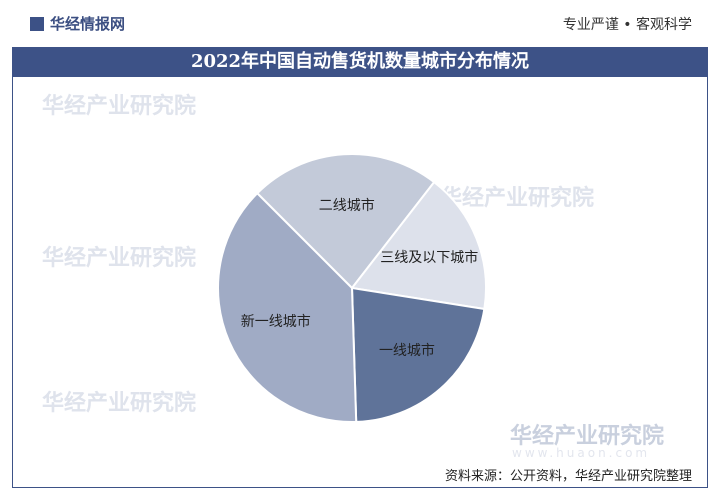 This screenshot has width=720, height=500. I want to click on slogan: 专业严谨 • 客观科学, so click(627, 25).